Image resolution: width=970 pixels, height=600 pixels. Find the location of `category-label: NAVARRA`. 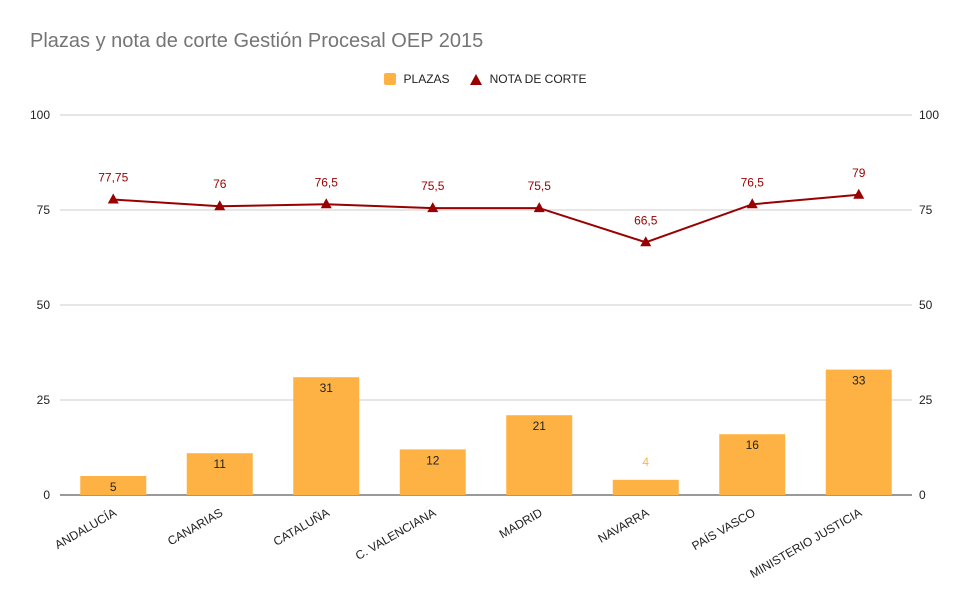

category-label: NAVARRA is located at coordinates (624, 525).